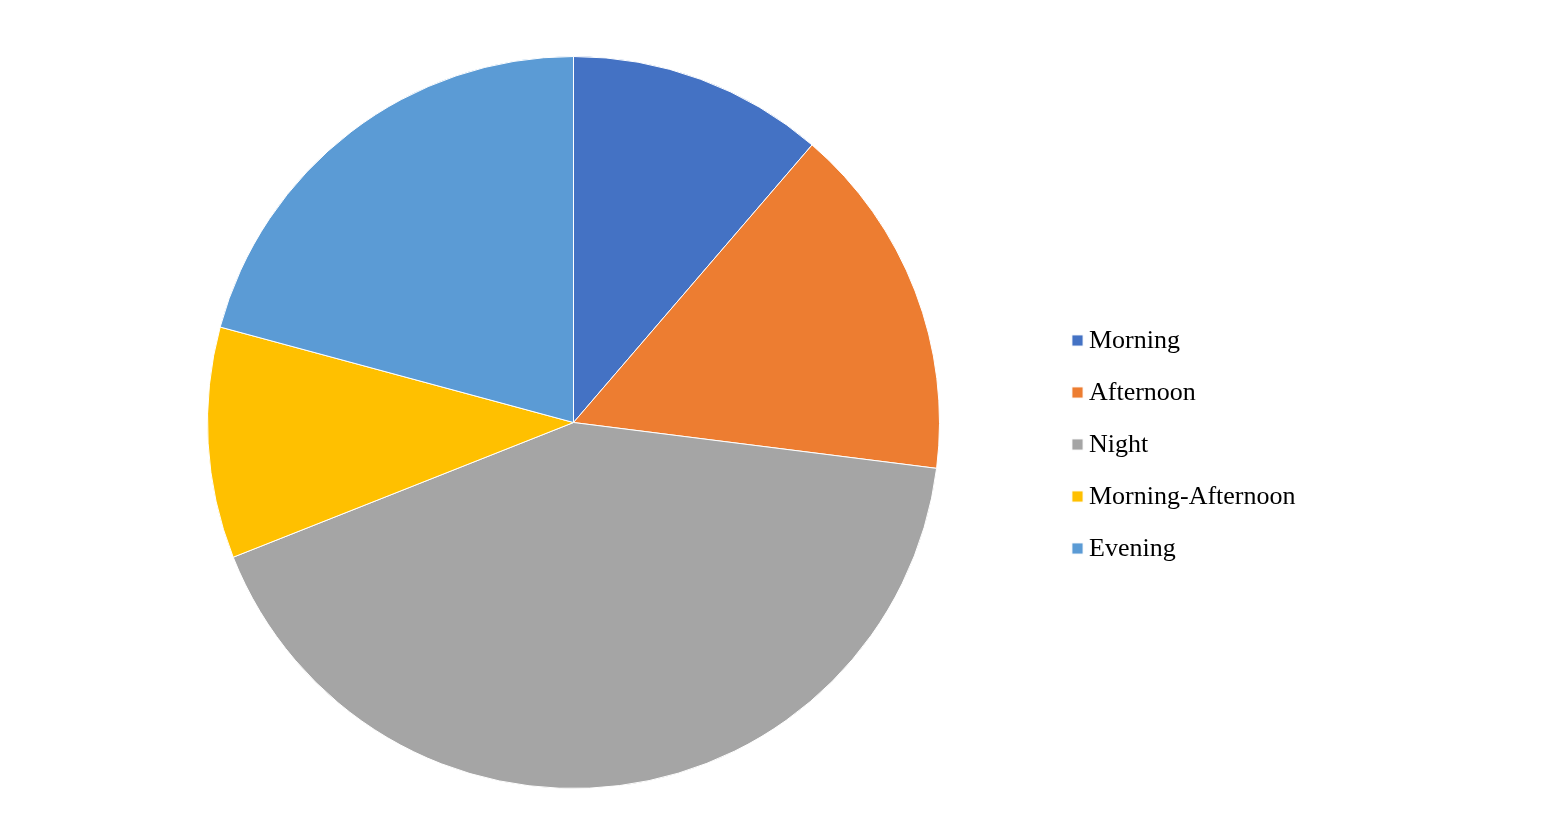 The width and height of the screenshot is (1557, 833). What do you see at coordinates (1192, 496) in the screenshot?
I see `legend-label: Morning-Afternoon` at bounding box center [1192, 496].